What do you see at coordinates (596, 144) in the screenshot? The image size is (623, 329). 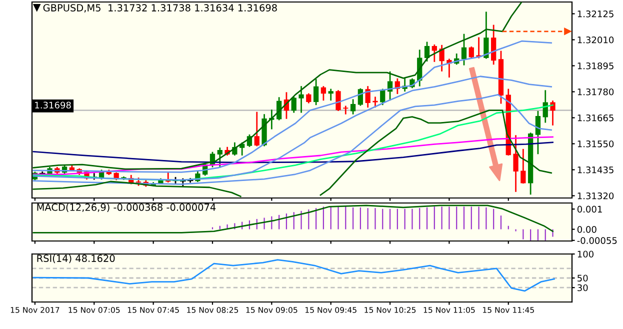 I see `y-tick-label: 1.31550` at bounding box center [596, 144].